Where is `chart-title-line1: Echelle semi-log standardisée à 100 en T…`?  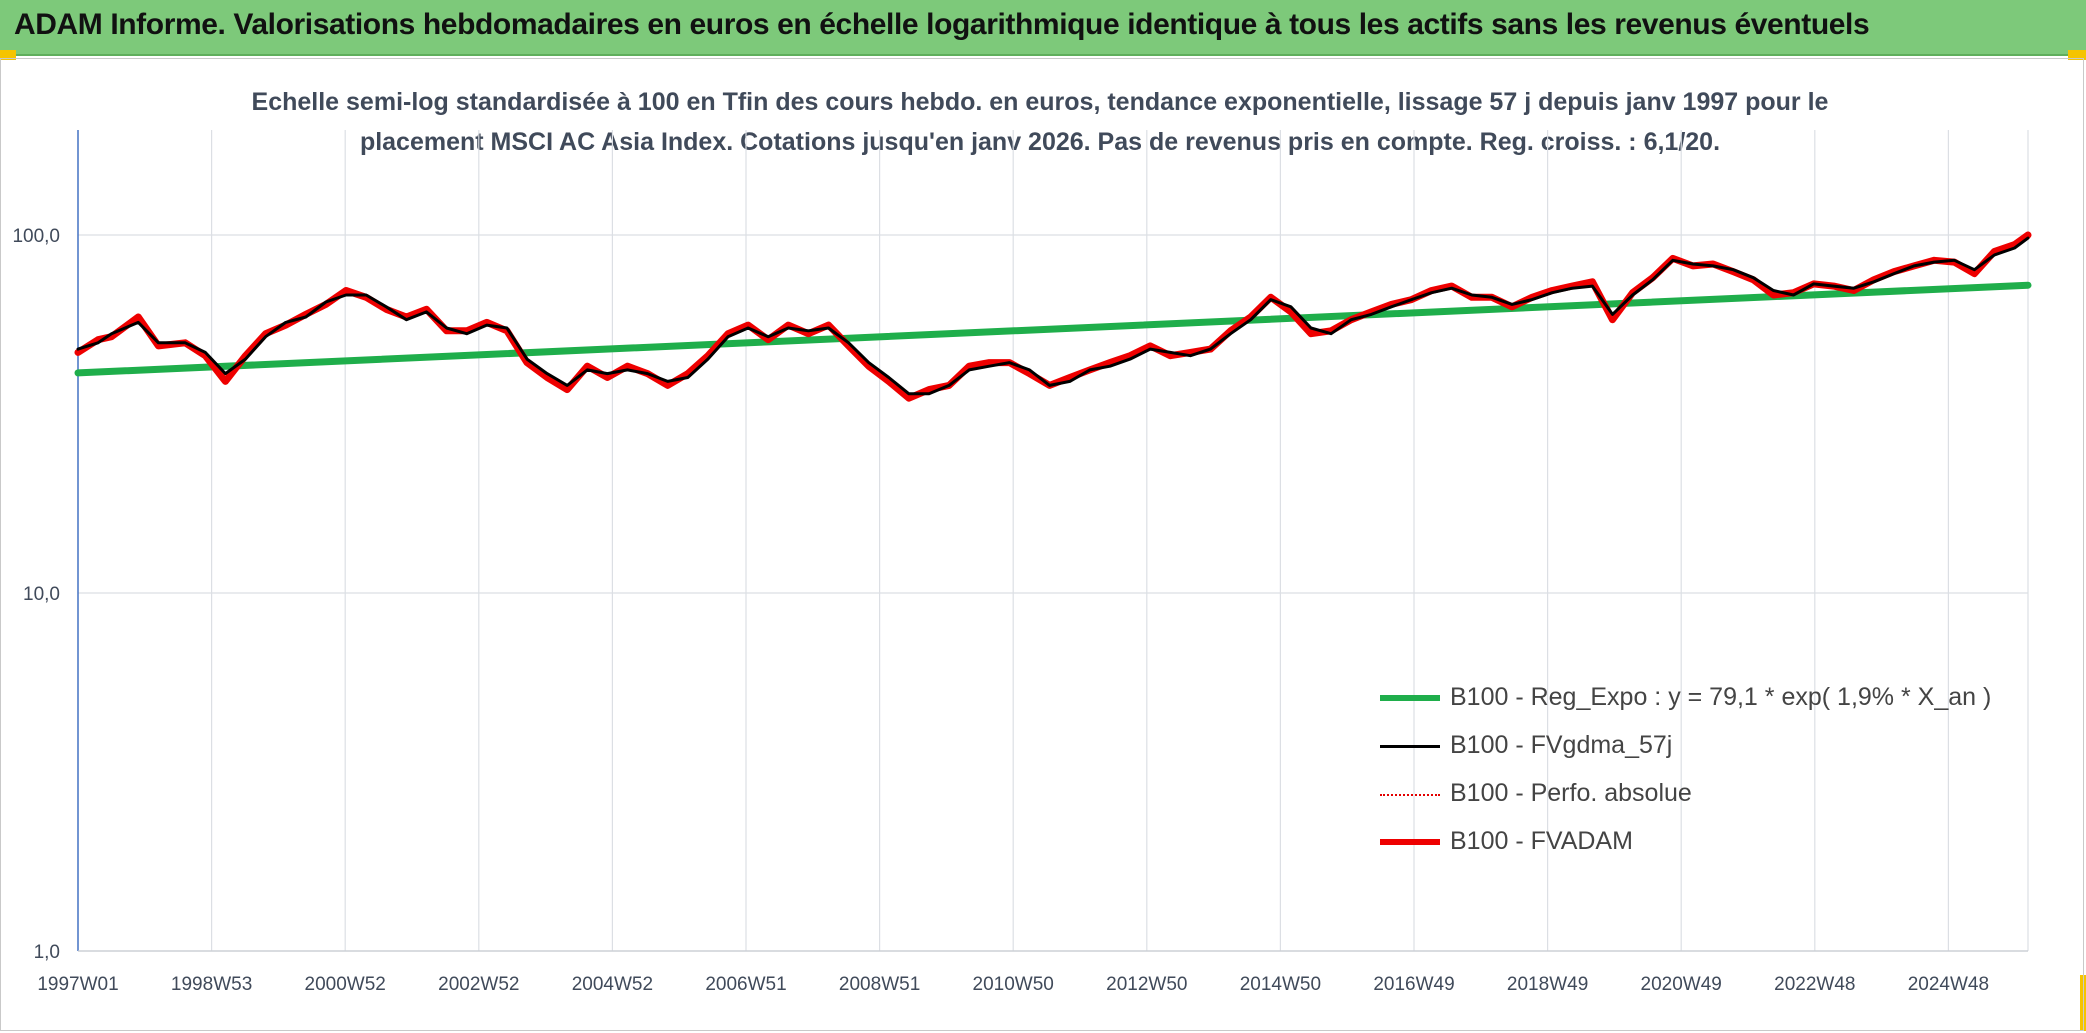 chart-title-line1: Echelle semi-log standardisée à 100 en T… is located at coordinates (1040, 102).